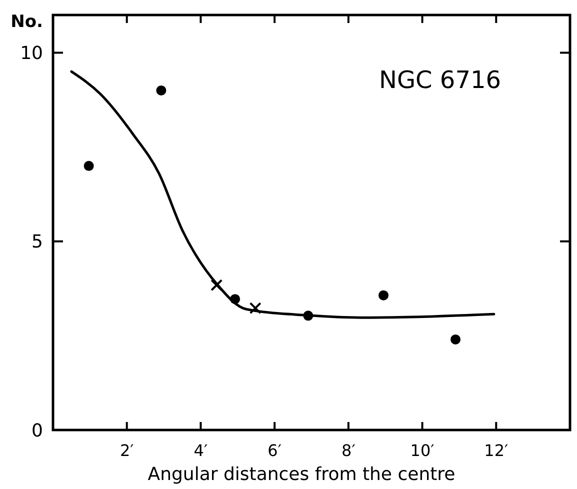 The width and height of the screenshot is (577, 489). I want to click on y-tick-label: 0, so click(37, 431).